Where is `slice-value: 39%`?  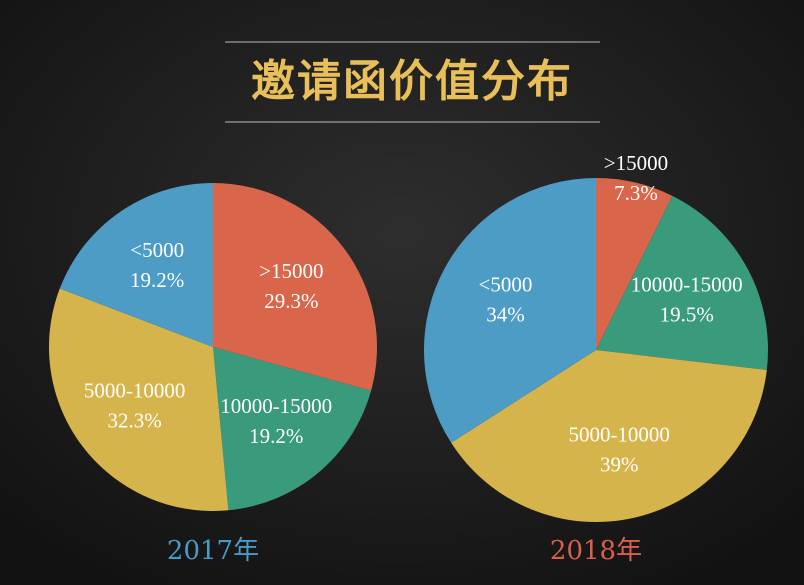
slice-value: 39% is located at coordinates (619, 464).